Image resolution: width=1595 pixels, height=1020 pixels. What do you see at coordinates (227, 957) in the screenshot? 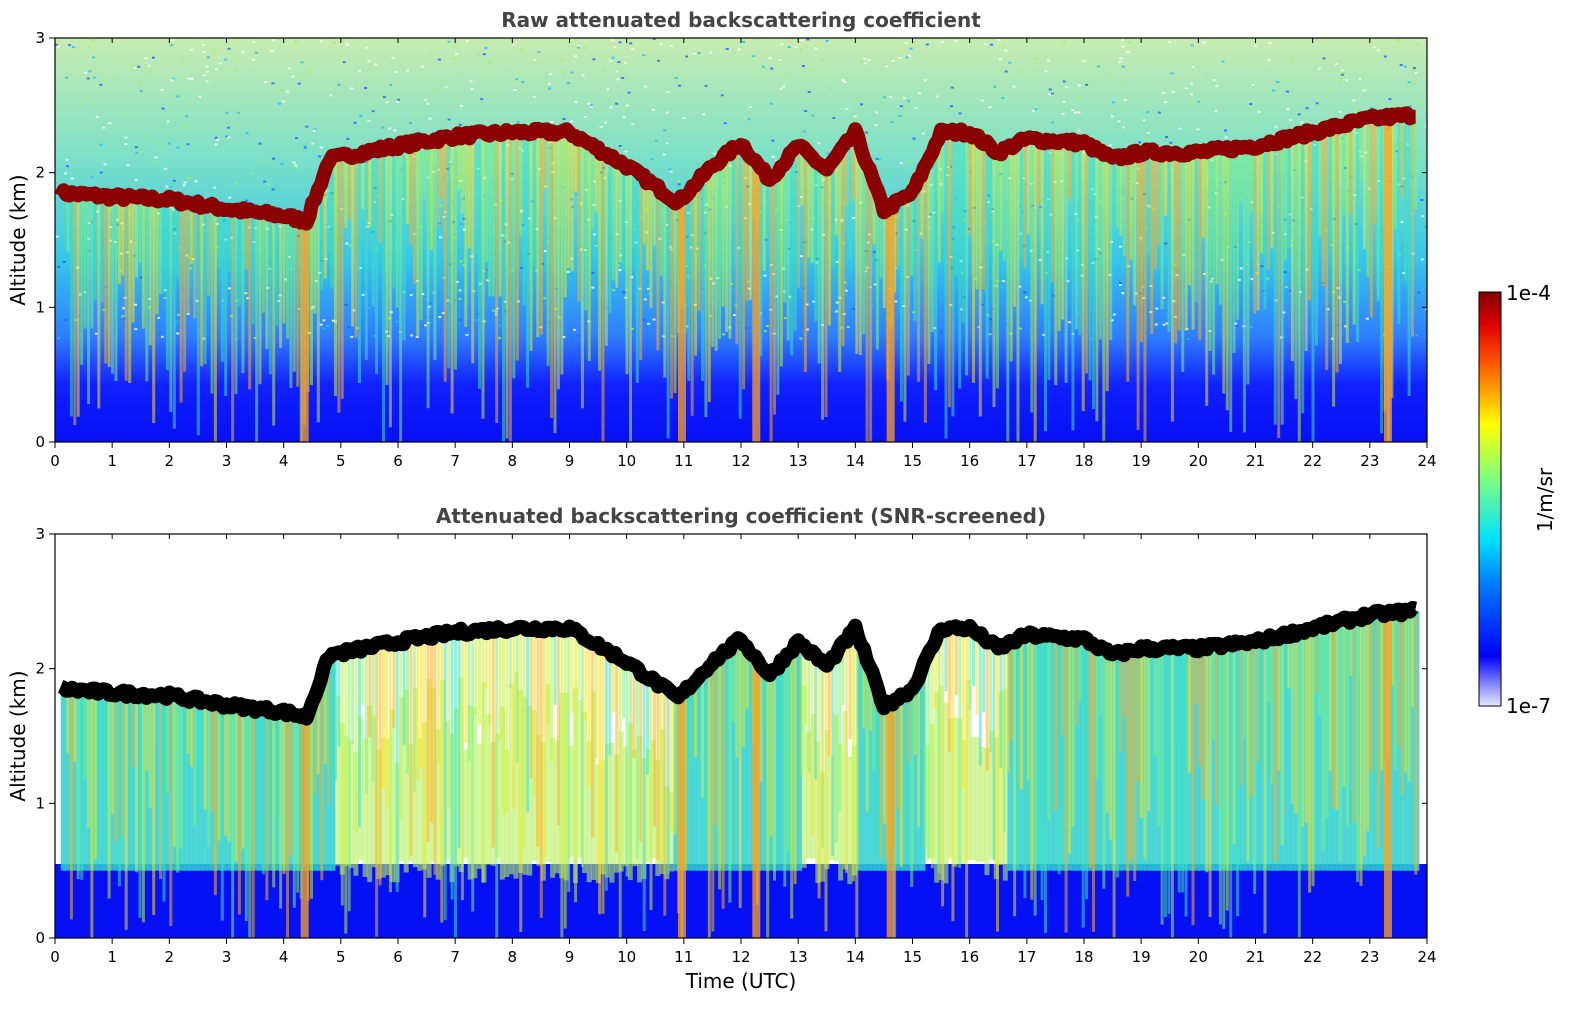
I see `x-tick-label: 3` at bounding box center [227, 957].